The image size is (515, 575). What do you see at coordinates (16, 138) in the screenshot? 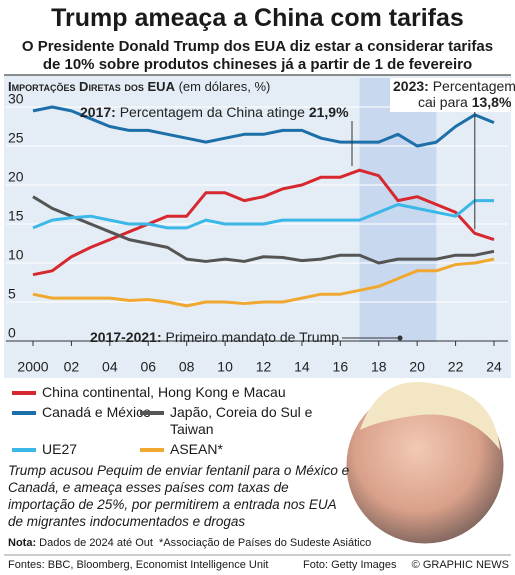
I see `y-tick-label: 25` at bounding box center [16, 138].